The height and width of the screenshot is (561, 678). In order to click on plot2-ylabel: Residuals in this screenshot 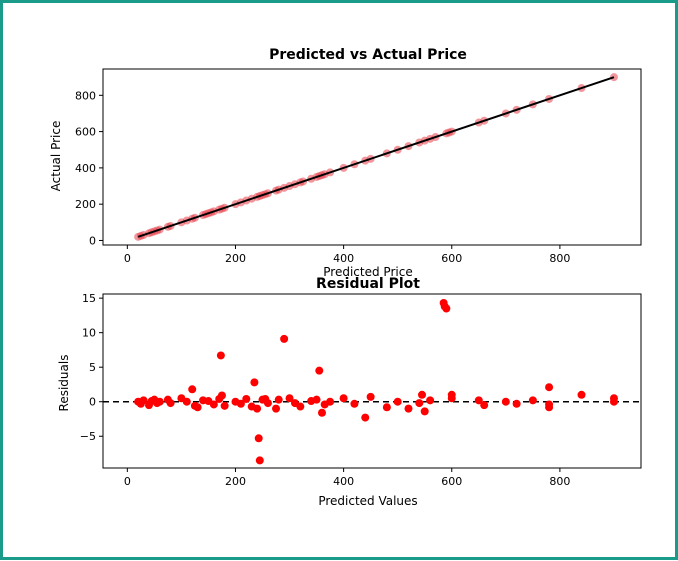, I will do `click(64, 383)`.